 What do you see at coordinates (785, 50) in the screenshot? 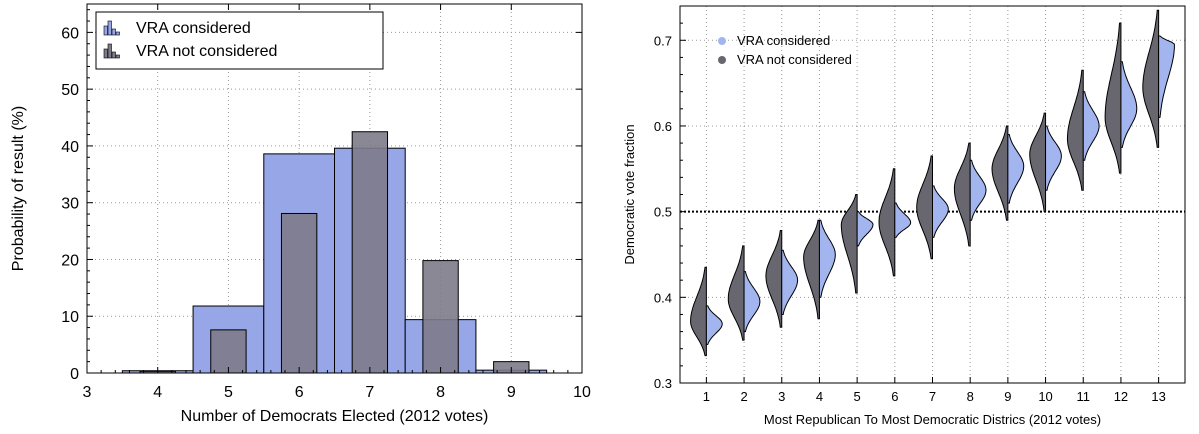
I see `violin-legend: VRA considered VRA not considered` at bounding box center [785, 50].